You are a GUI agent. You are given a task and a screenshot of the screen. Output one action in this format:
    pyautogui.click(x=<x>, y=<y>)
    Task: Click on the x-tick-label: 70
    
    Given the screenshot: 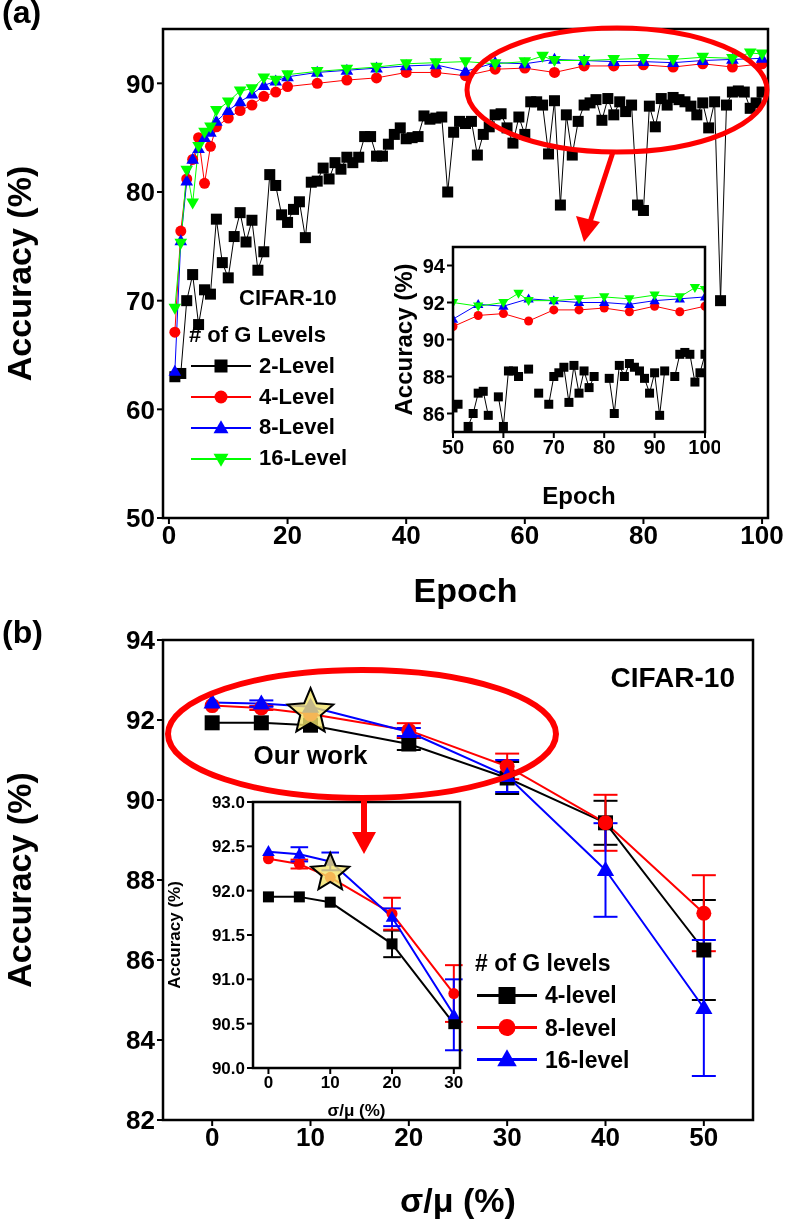 What is the action you would take?
    pyautogui.click(x=553, y=447)
    